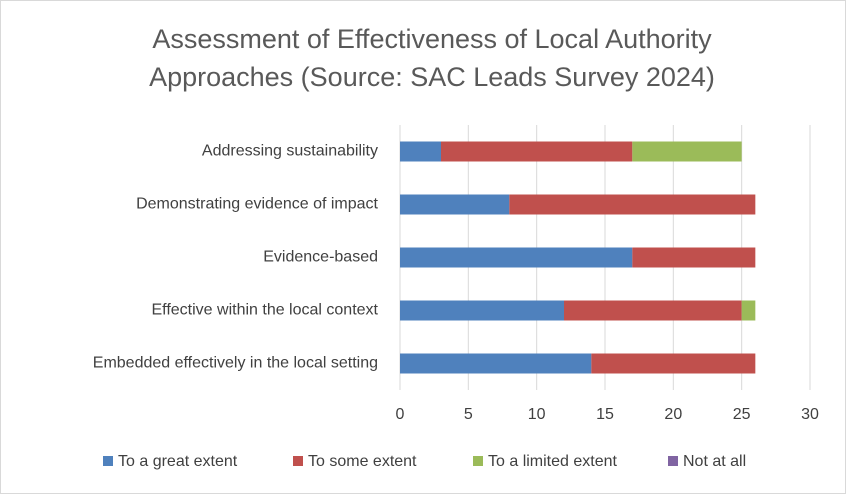 Image resolution: width=852 pixels, height=500 pixels. I want to click on legend-label: Not at all, so click(714, 461).